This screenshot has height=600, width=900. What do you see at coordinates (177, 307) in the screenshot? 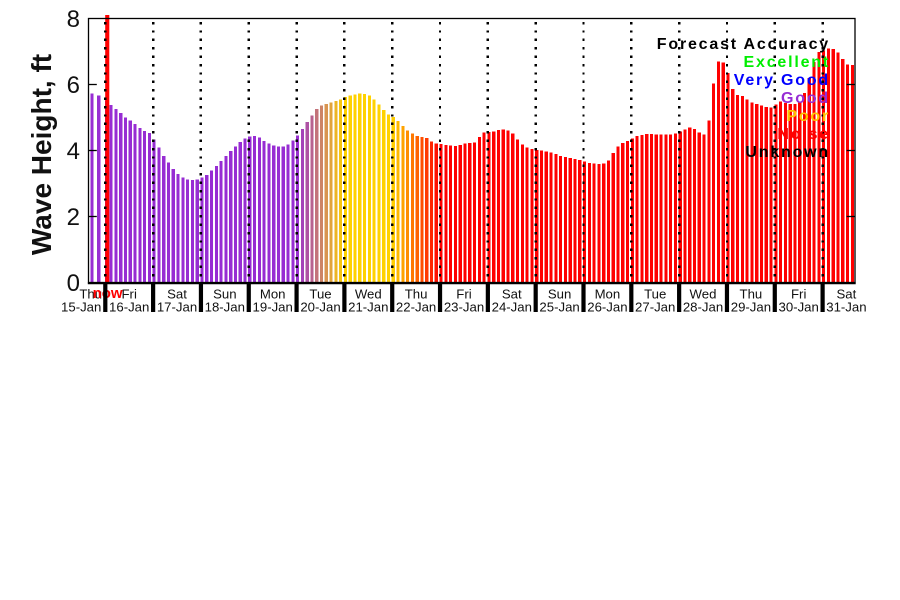
I see `svg-text: 17-Jan` at bounding box center [177, 307].